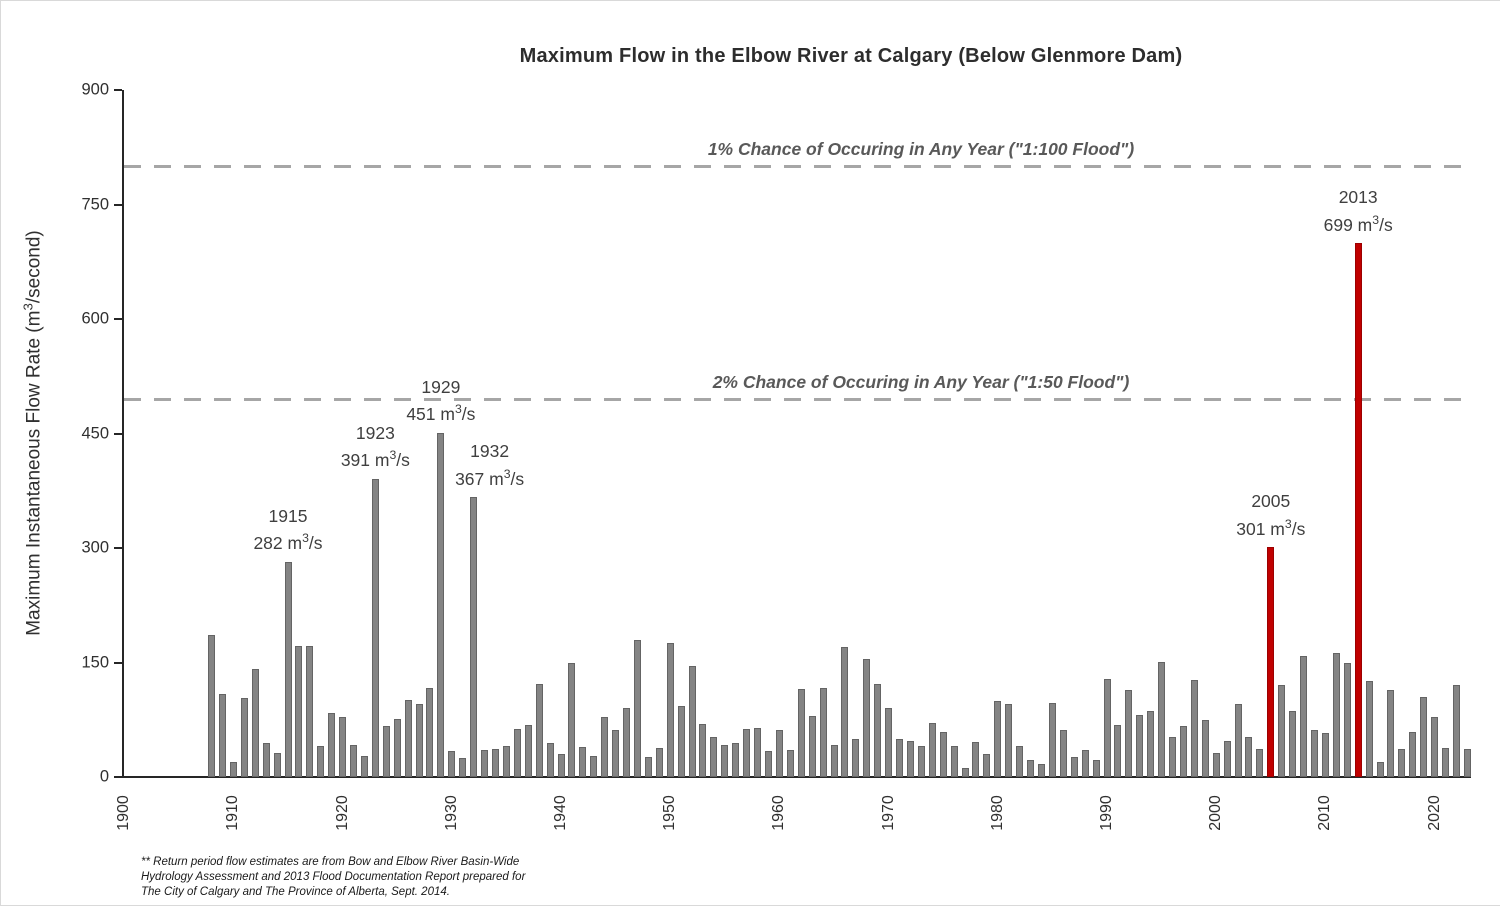 The image size is (1500, 906). What do you see at coordinates (932, 749) in the screenshot?
I see `bar-1974` at bounding box center [932, 749].